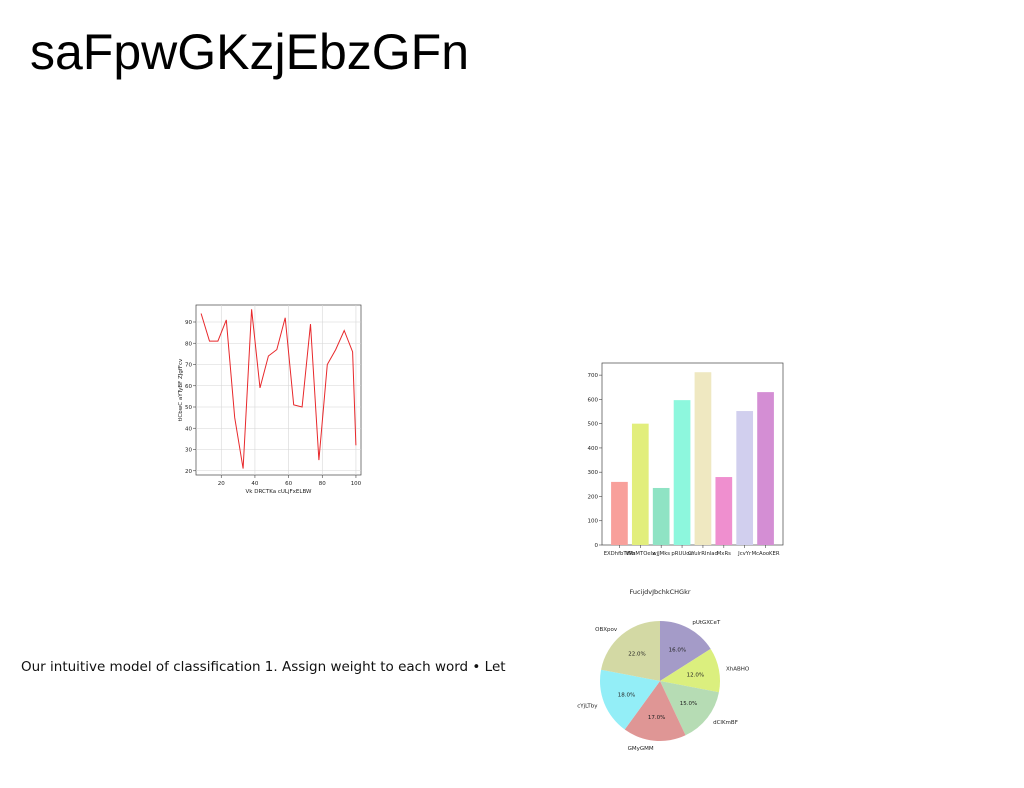 The width and height of the screenshot is (1024, 788). What do you see at coordinates (221, 484) in the screenshot?
I see `line-x-tick-label: 20` at bounding box center [221, 484].